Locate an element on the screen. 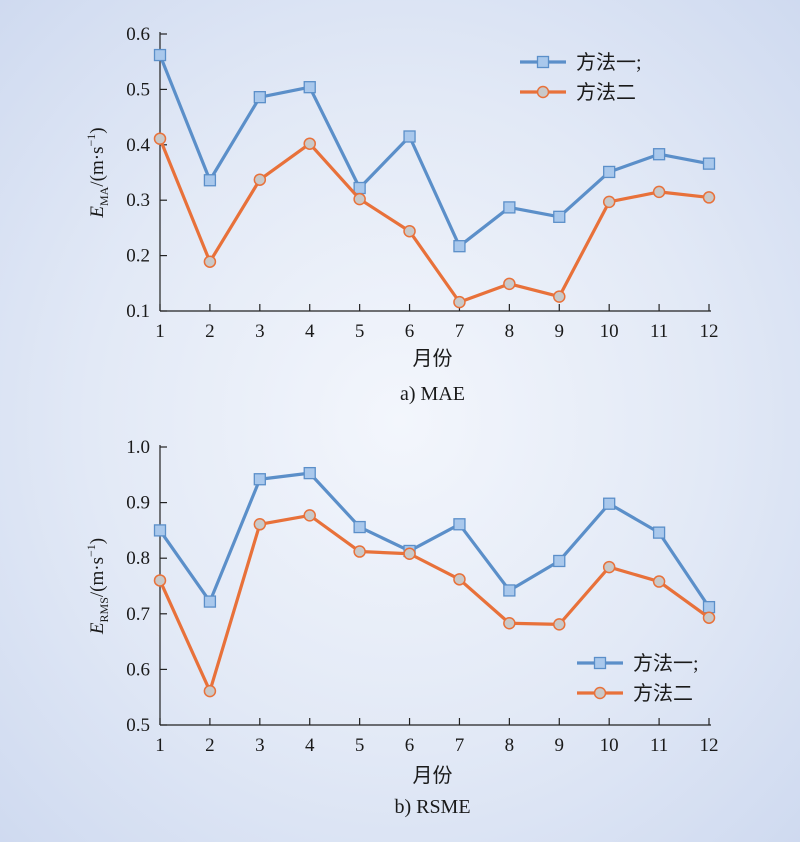 The height and width of the screenshot is (842, 800). x-tick-label: 3 is located at coordinates (260, 331).